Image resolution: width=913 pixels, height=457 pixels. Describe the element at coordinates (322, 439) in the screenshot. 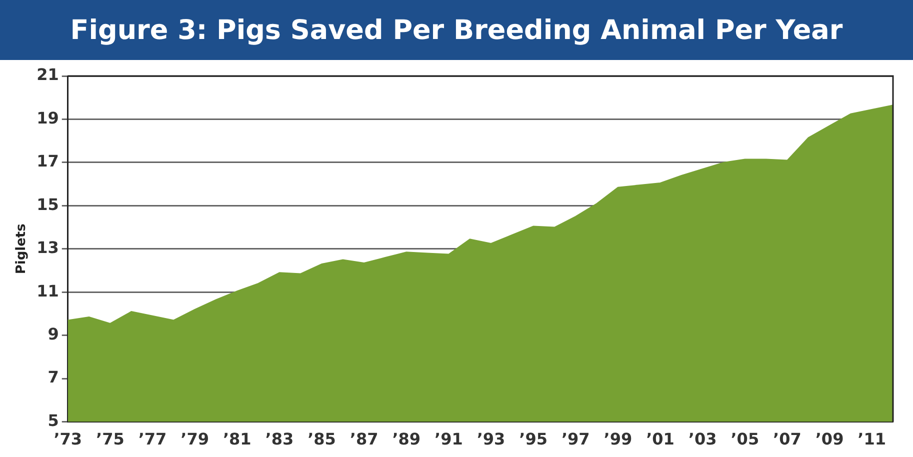

I see `x-tick-label: ’85` at that location.